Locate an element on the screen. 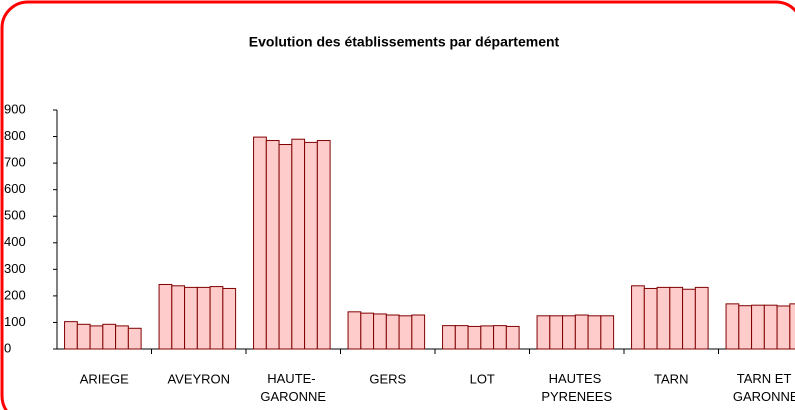 This screenshot has height=410, width=795. y-tick-label: 500 is located at coordinates (15, 215).